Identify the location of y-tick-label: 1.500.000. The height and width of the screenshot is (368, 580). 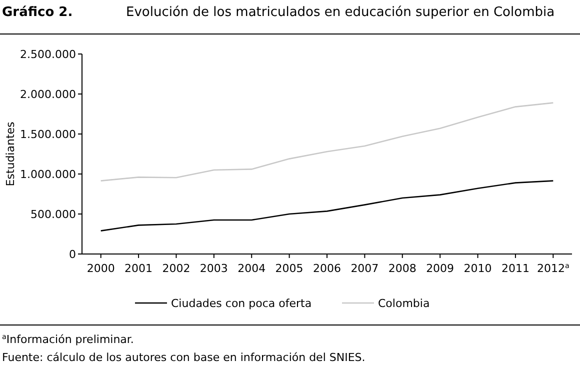
(48, 134).